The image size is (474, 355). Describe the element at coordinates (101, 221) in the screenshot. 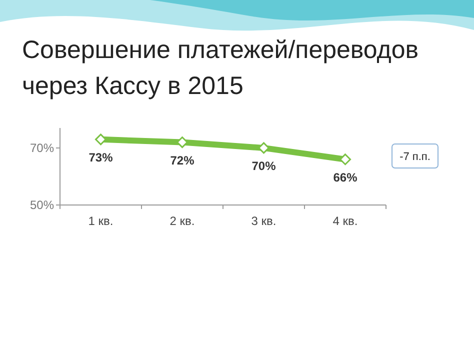

I see `x-tick-label: 1 кв.` at that location.